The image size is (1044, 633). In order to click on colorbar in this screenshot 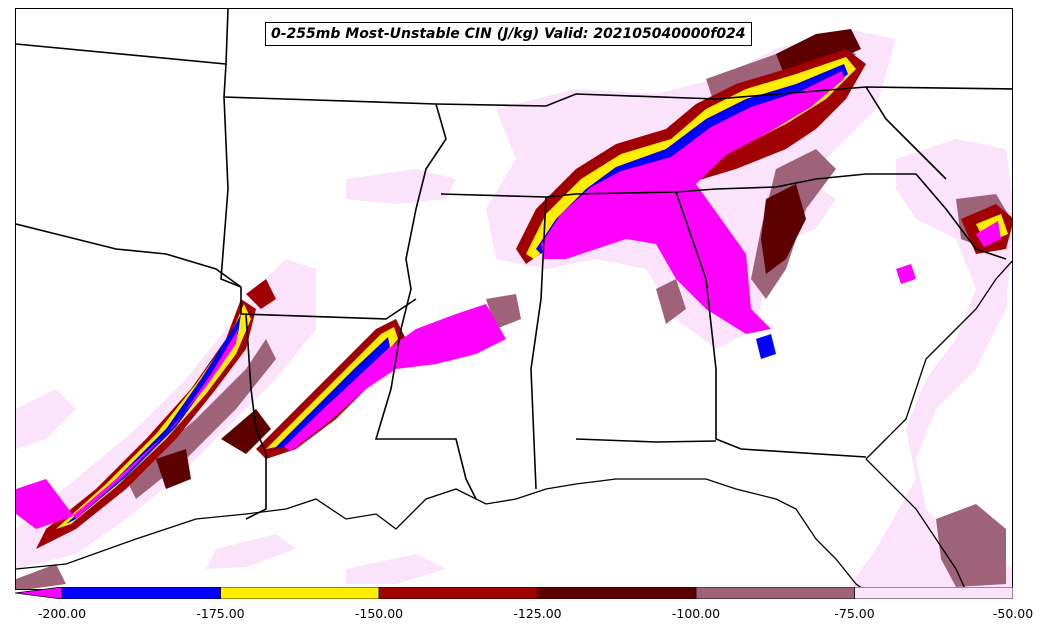, I will do `click(514, 593)`.